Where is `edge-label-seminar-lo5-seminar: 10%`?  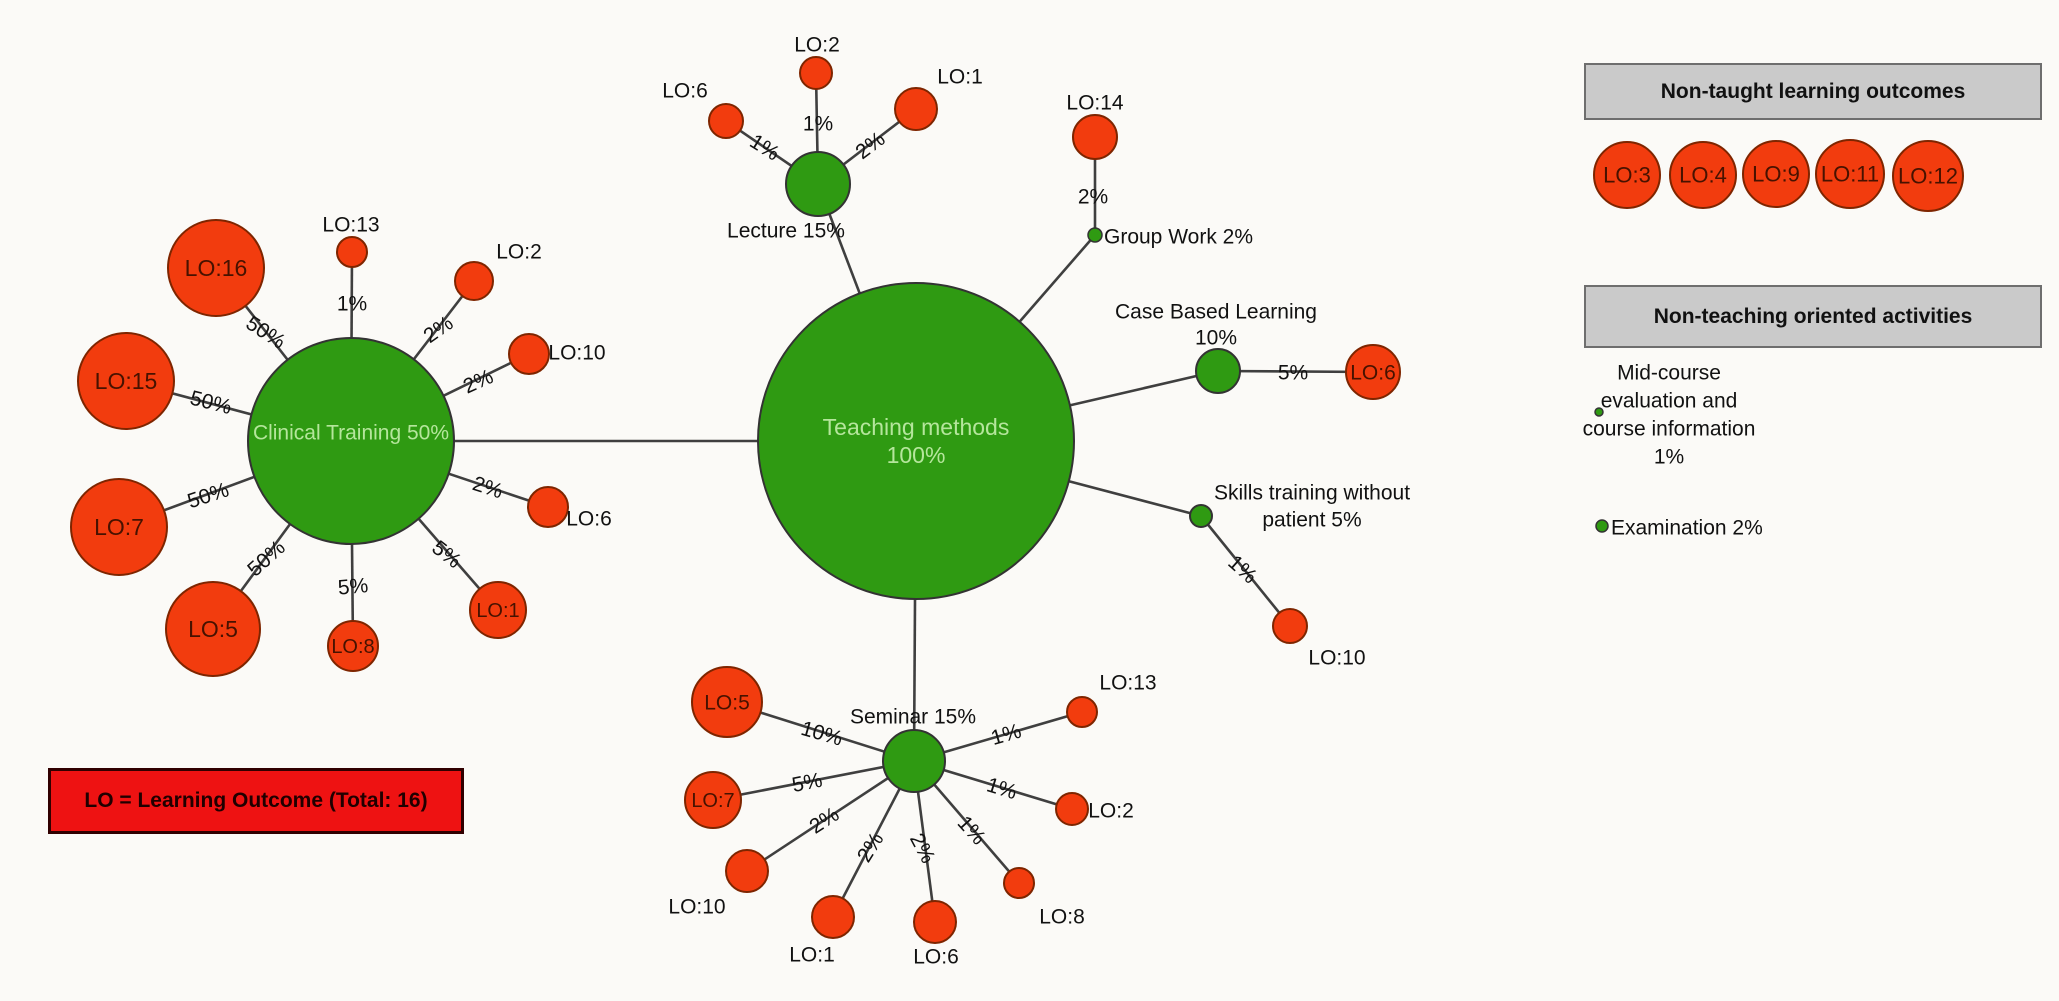 edge-label-seminar-lo5-seminar: 10% is located at coordinates (821, 734).